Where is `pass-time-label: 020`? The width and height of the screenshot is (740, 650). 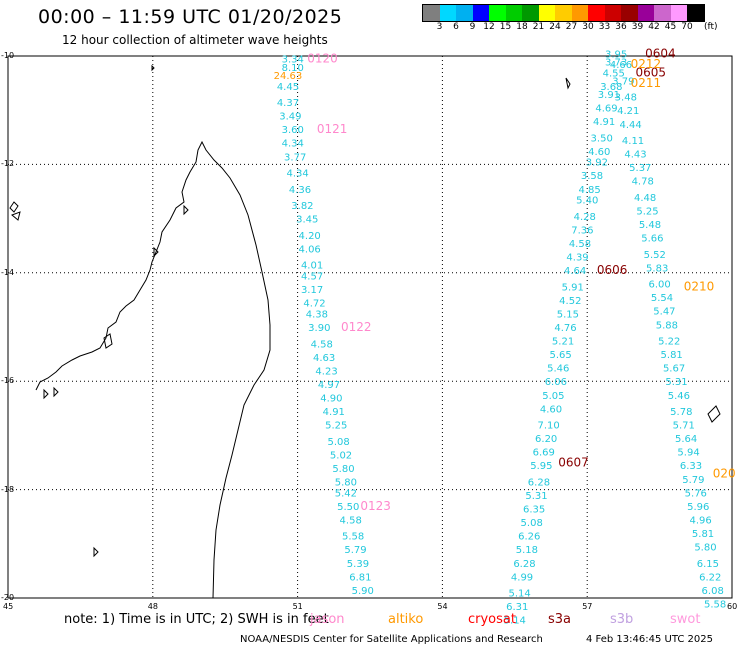 pass-time-label: 020 is located at coordinates (724, 473).